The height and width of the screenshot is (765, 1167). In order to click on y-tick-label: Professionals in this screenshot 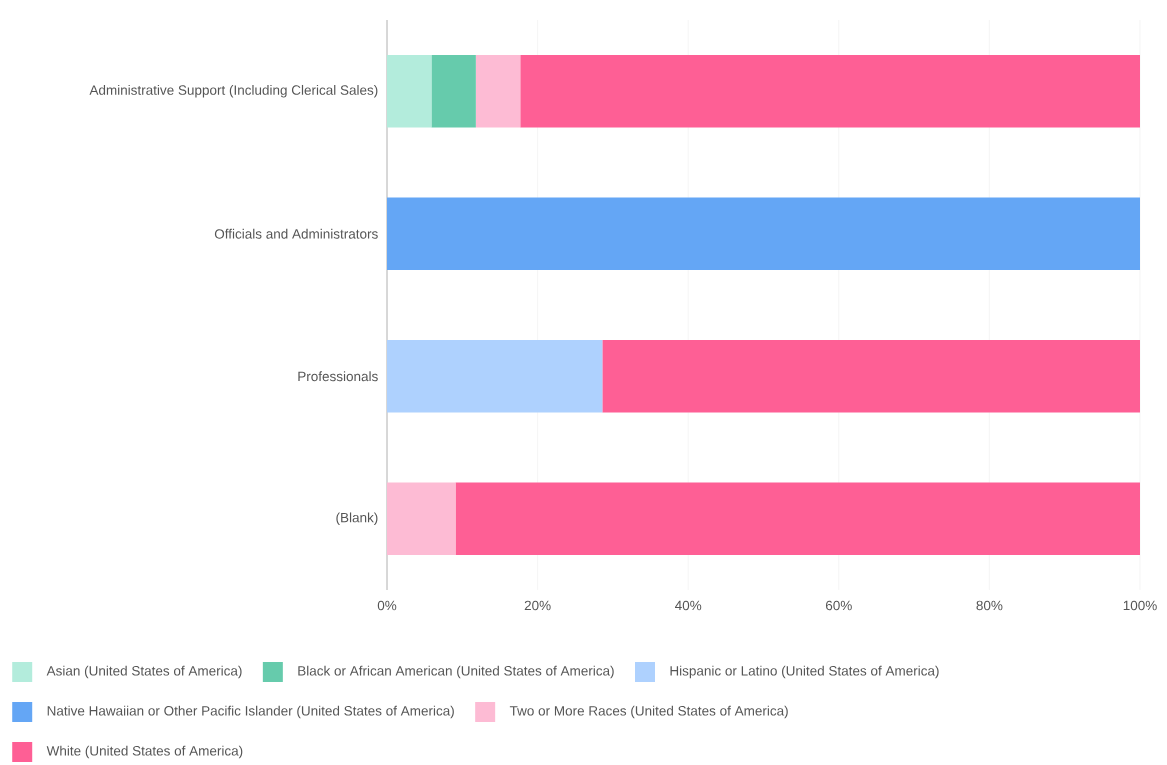, I will do `click(338, 376)`.